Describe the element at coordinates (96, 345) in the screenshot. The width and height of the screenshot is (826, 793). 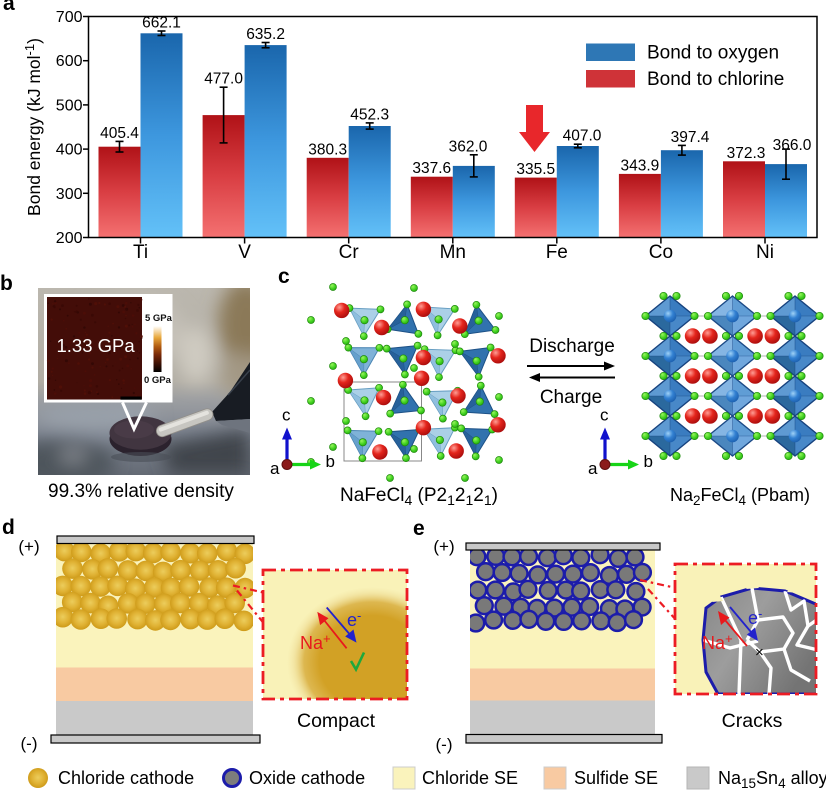
I see `svg-text: 1.33 GPa` at that location.